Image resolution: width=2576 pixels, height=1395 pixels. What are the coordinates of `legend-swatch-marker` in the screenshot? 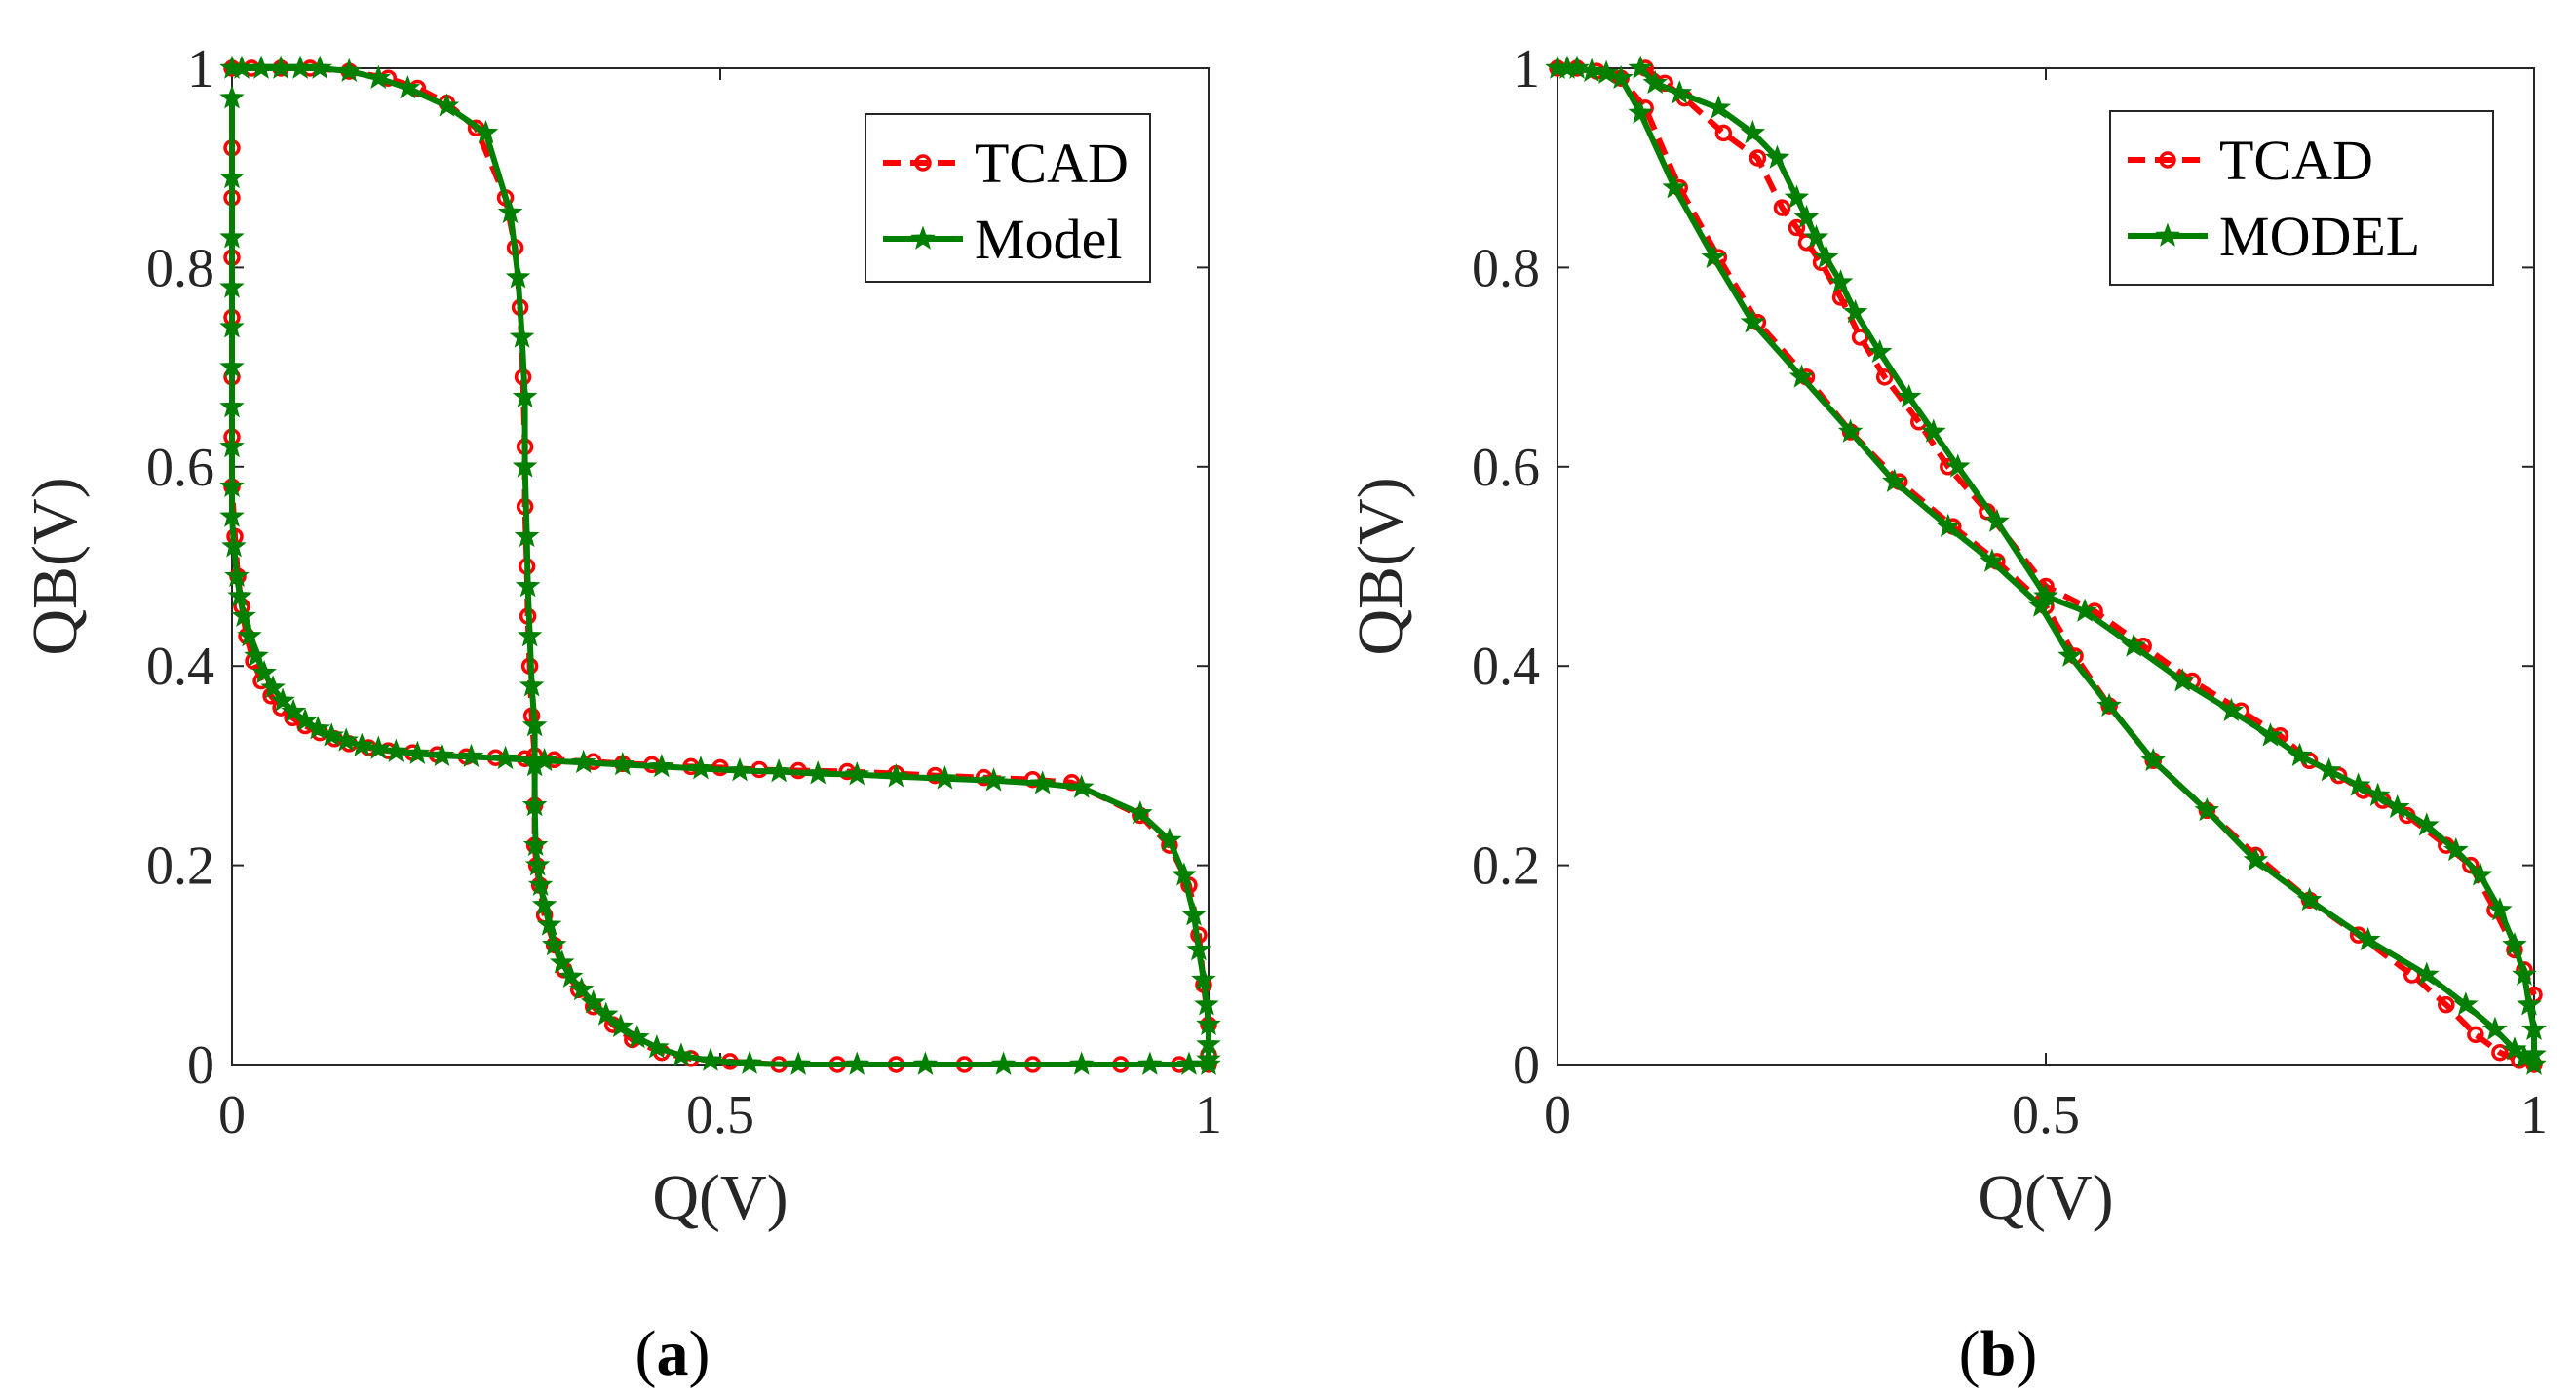 It's located at (2167, 160).